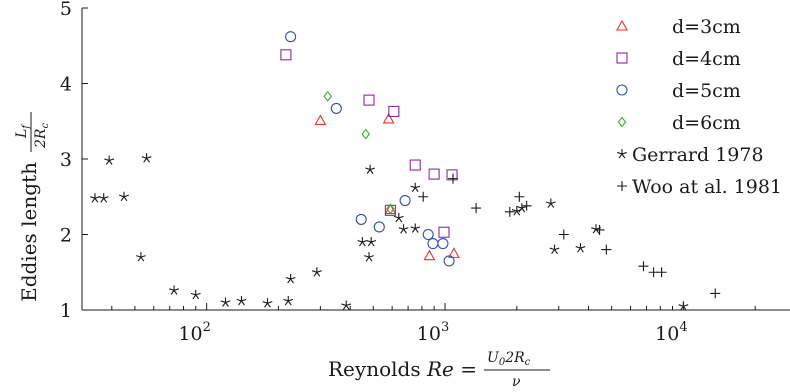  What do you see at coordinates (516, 382) in the screenshot?
I see `x-axis-title-den: ν` at bounding box center [516, 382].